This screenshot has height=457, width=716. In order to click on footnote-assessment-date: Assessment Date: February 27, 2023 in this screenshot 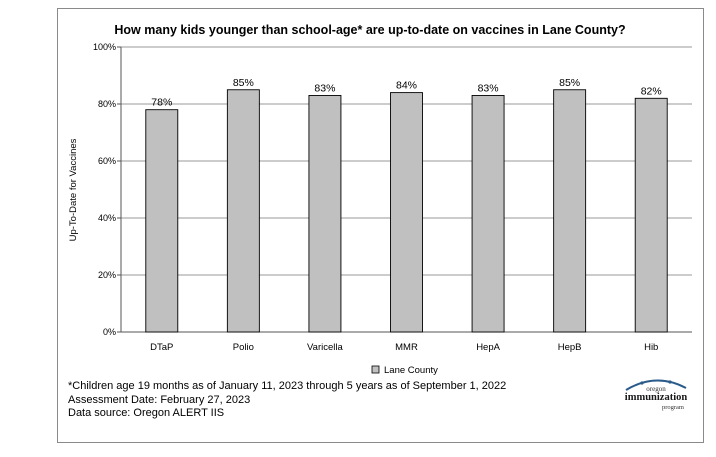, I will do `click(159, 399)`.